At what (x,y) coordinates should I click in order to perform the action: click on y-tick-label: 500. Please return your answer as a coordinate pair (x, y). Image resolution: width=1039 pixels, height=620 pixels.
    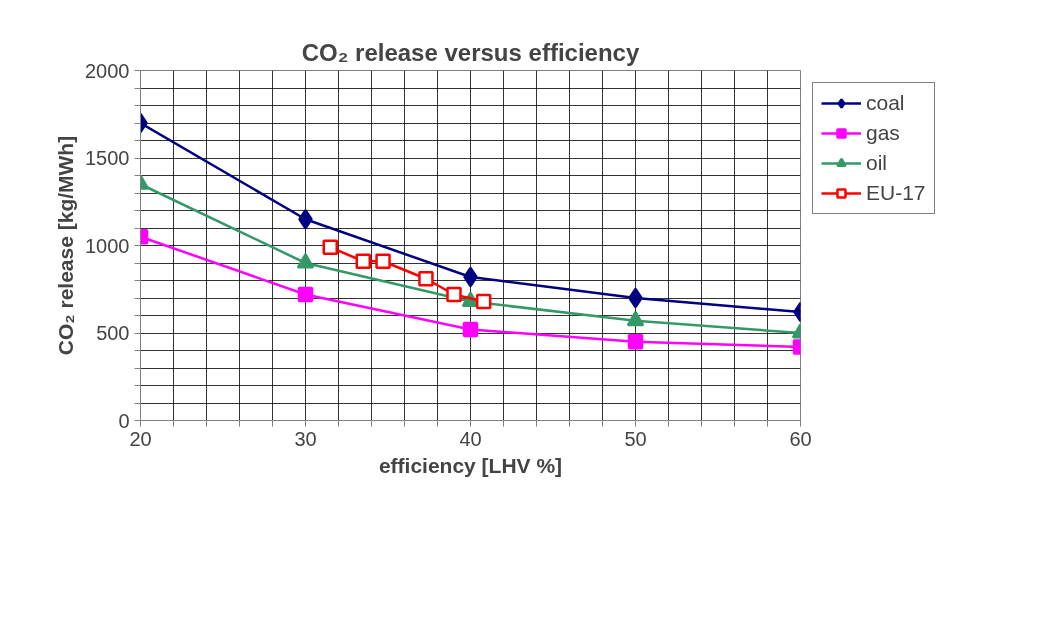
    Looking at the image, I should click on (113, 333).